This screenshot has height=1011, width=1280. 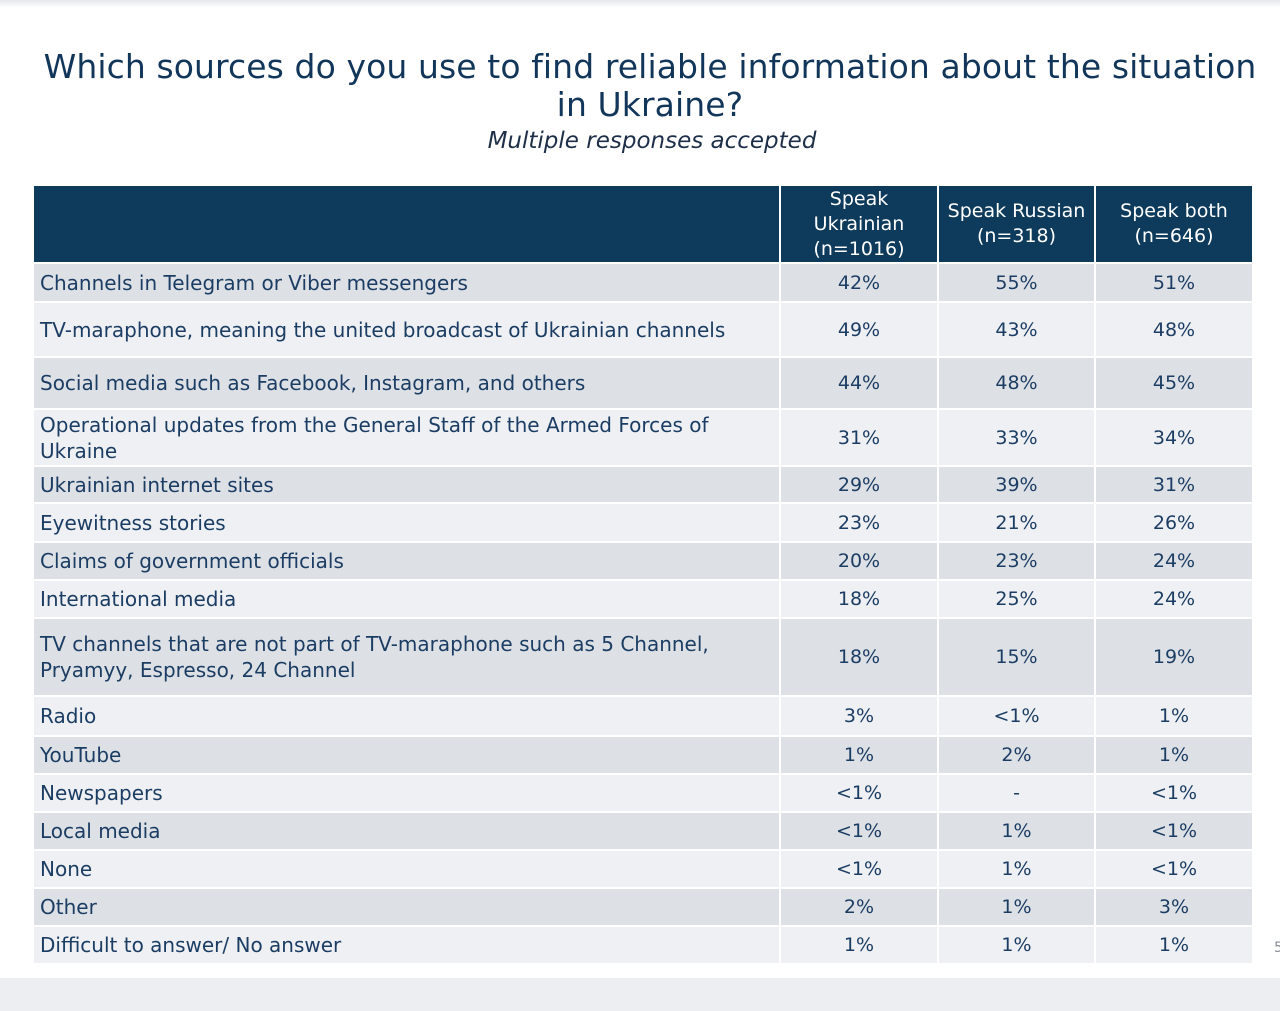 What do you see at coordinates (407, 715) in the screenshot?
I see `row-label: Radio` at bounding box center [407, 715].